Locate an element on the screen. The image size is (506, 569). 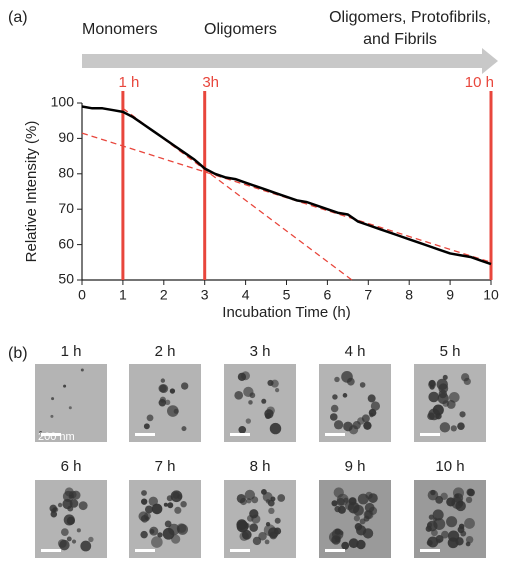
image-label: 1 h is located at coordinates (71, 351).